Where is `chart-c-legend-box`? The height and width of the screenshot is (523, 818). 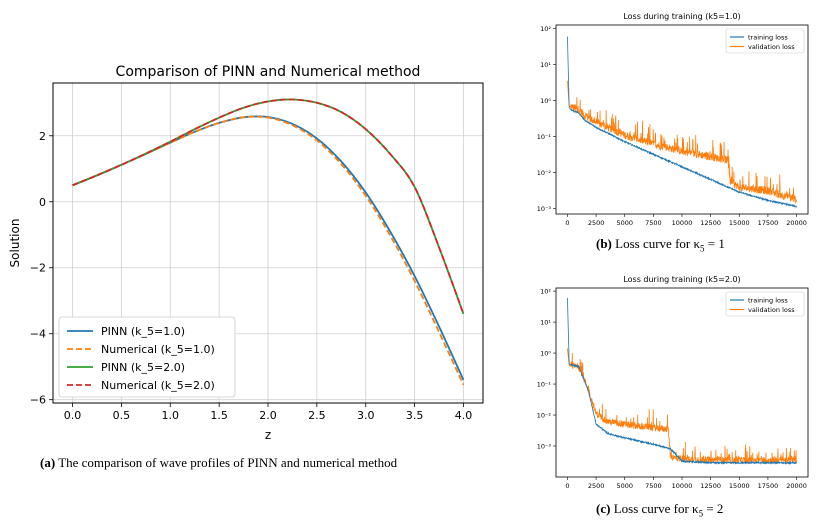 chart-c-legend-box is located at coordinates (765, 304).